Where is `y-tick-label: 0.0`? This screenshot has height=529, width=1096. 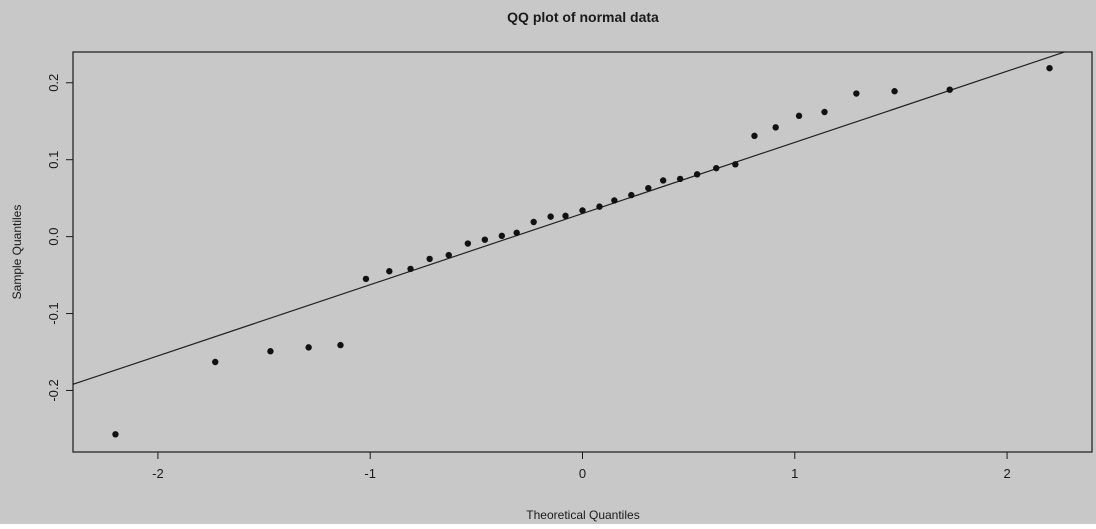
y-tick-label: 0.0 is located at coordinates (53, 237).